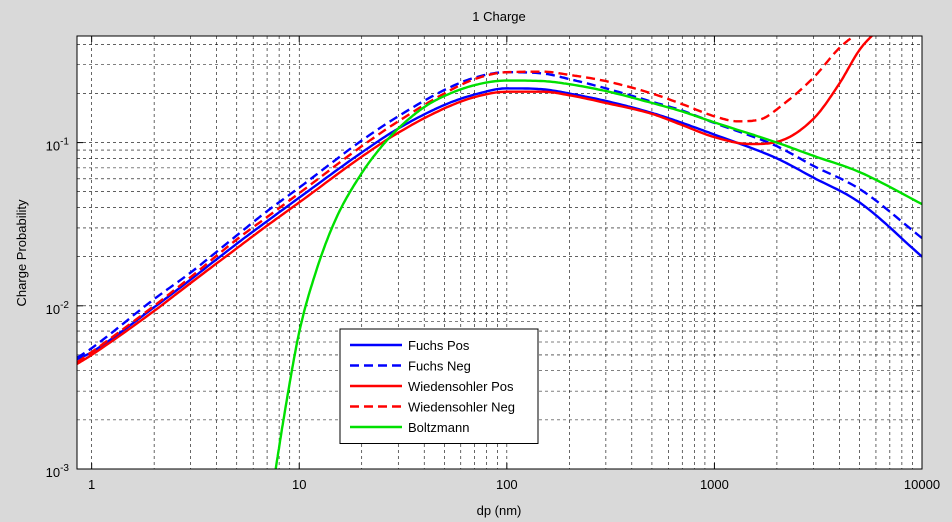 Image resolution: width=952 pixels, height=522 pixels. I want to click on legend-label: Wiedensohler Pos, so click(461, 386).